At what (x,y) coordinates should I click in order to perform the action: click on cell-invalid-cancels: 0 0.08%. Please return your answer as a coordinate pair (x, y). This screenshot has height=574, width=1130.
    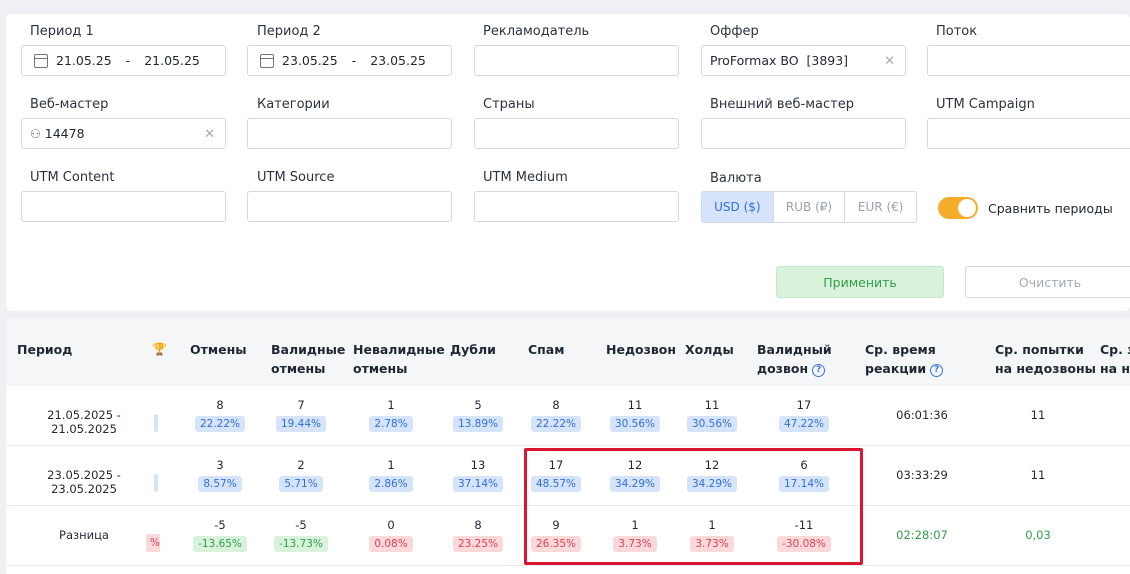
    Looking at the image, I should click on (391, 535).